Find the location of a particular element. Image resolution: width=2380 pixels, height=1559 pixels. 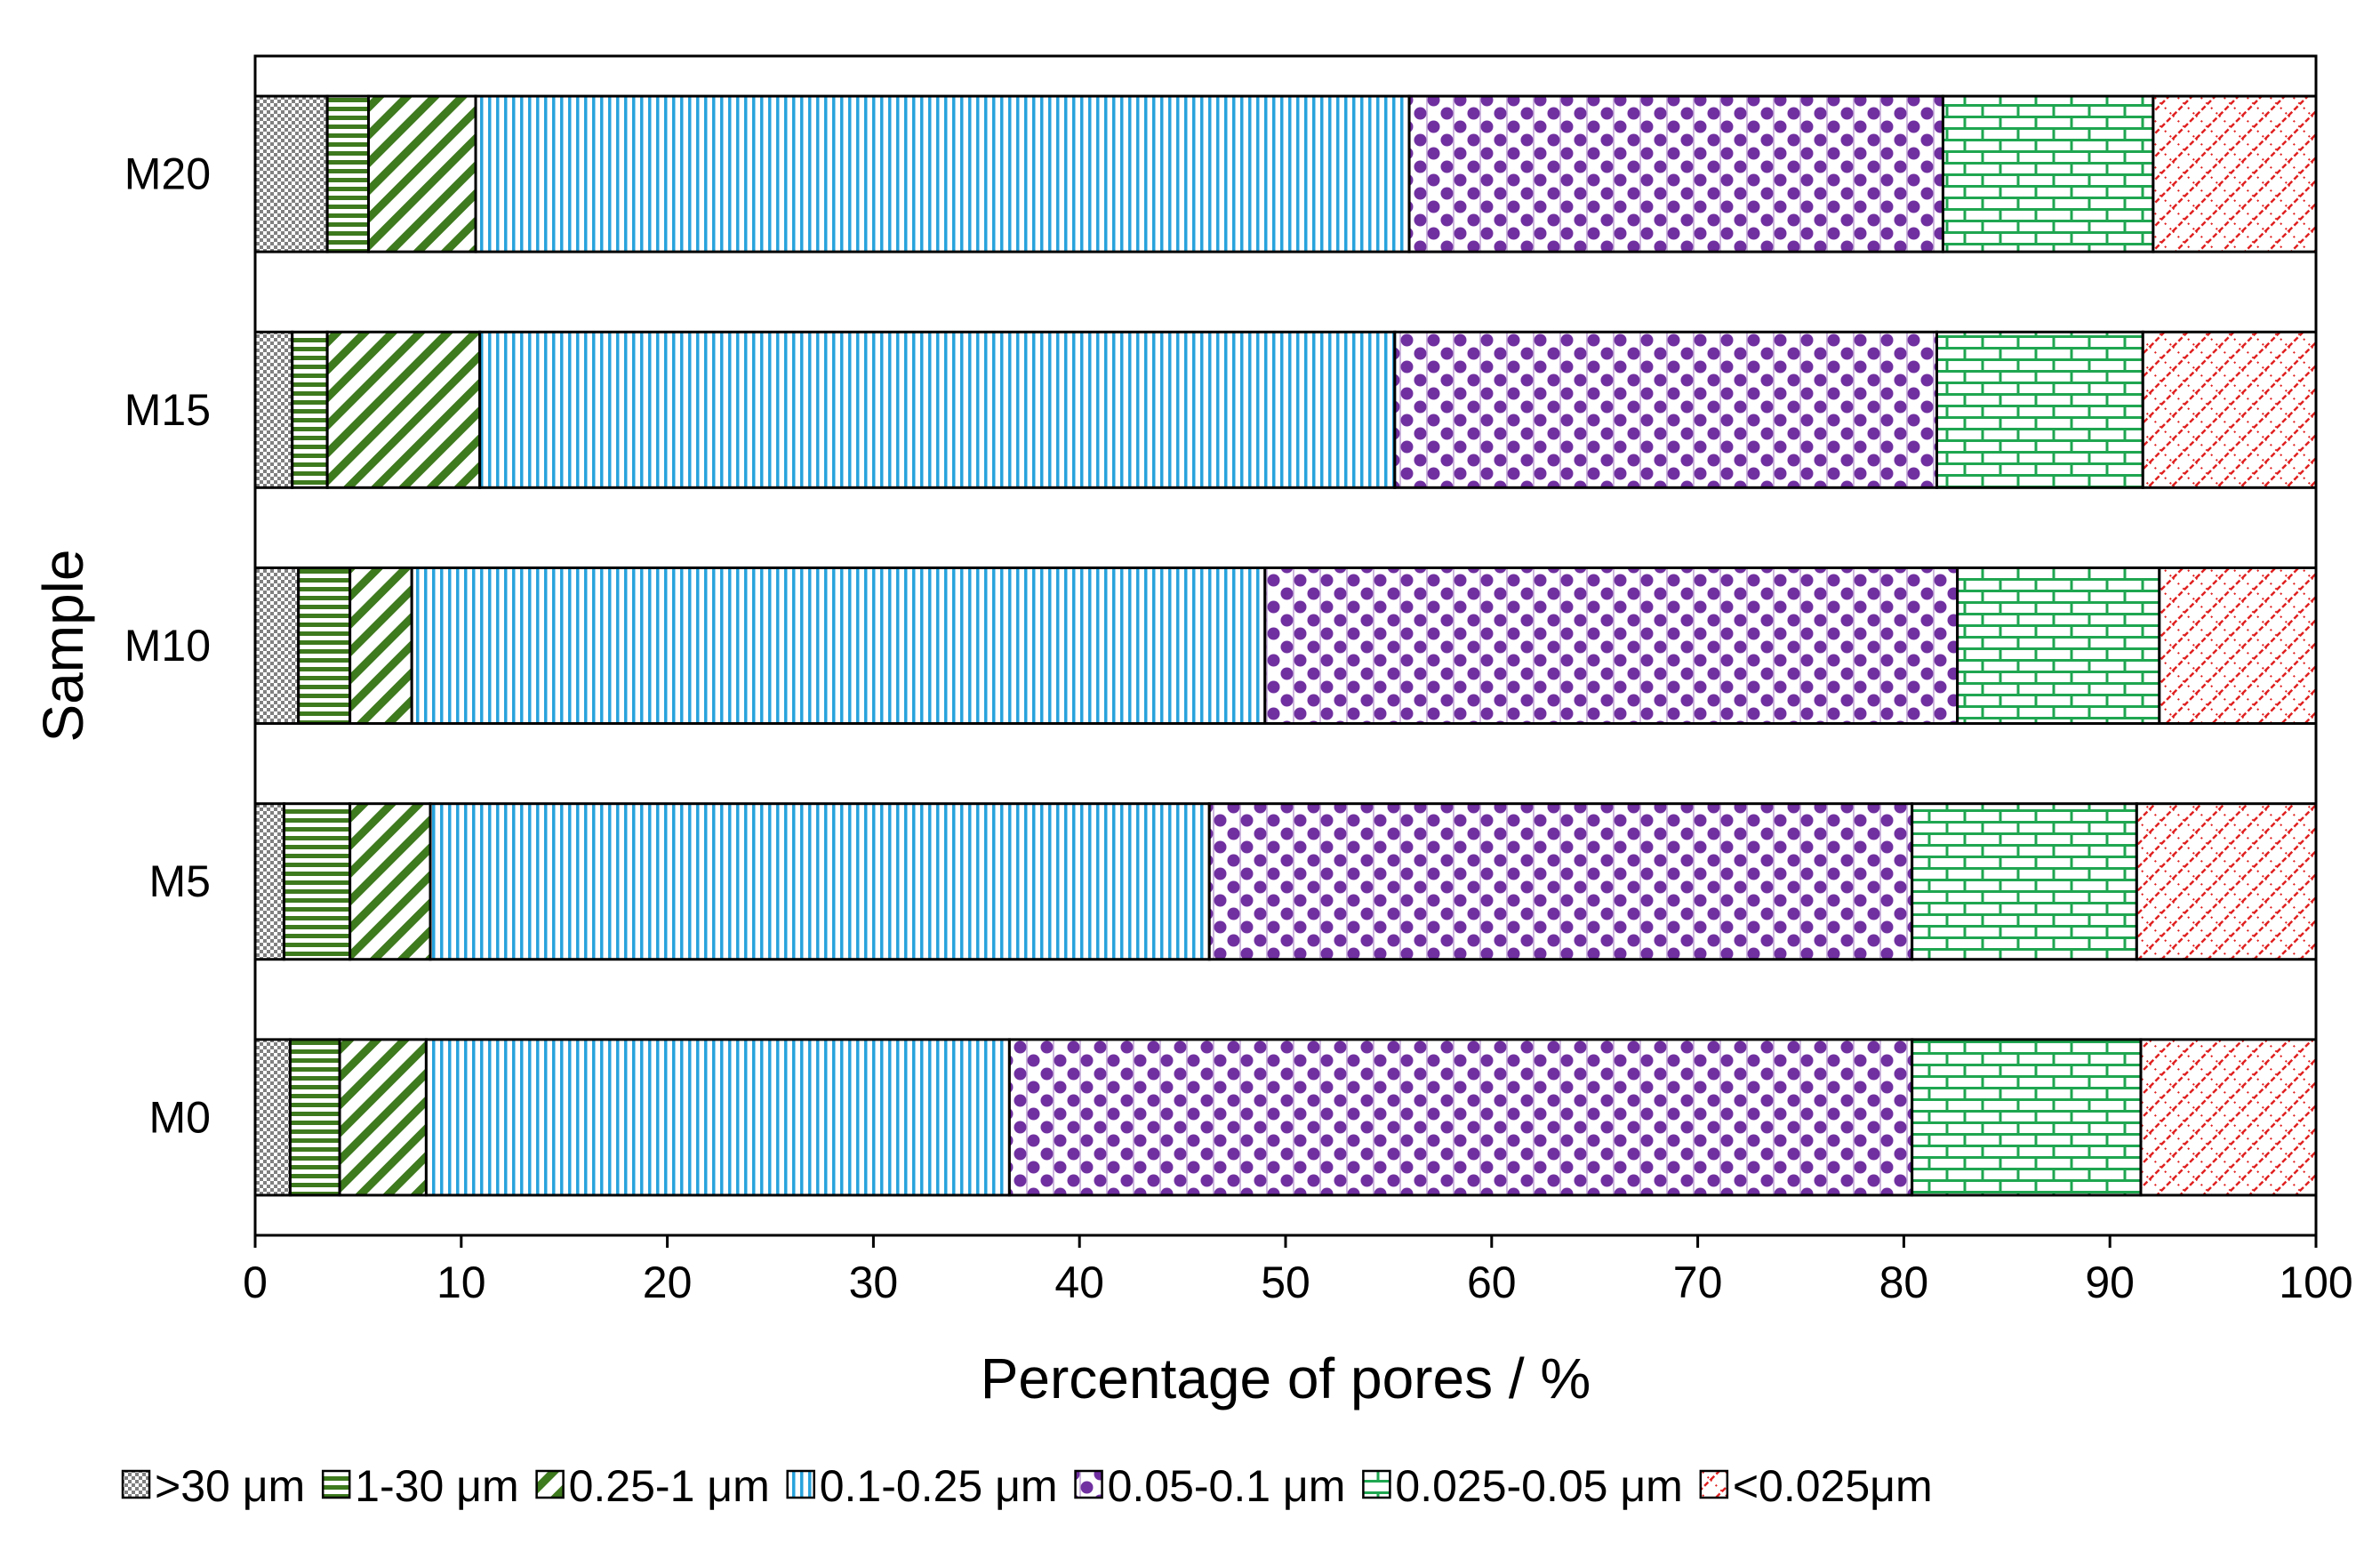

legend-label-1: >30 μm is located at coordinates (230, 1486).